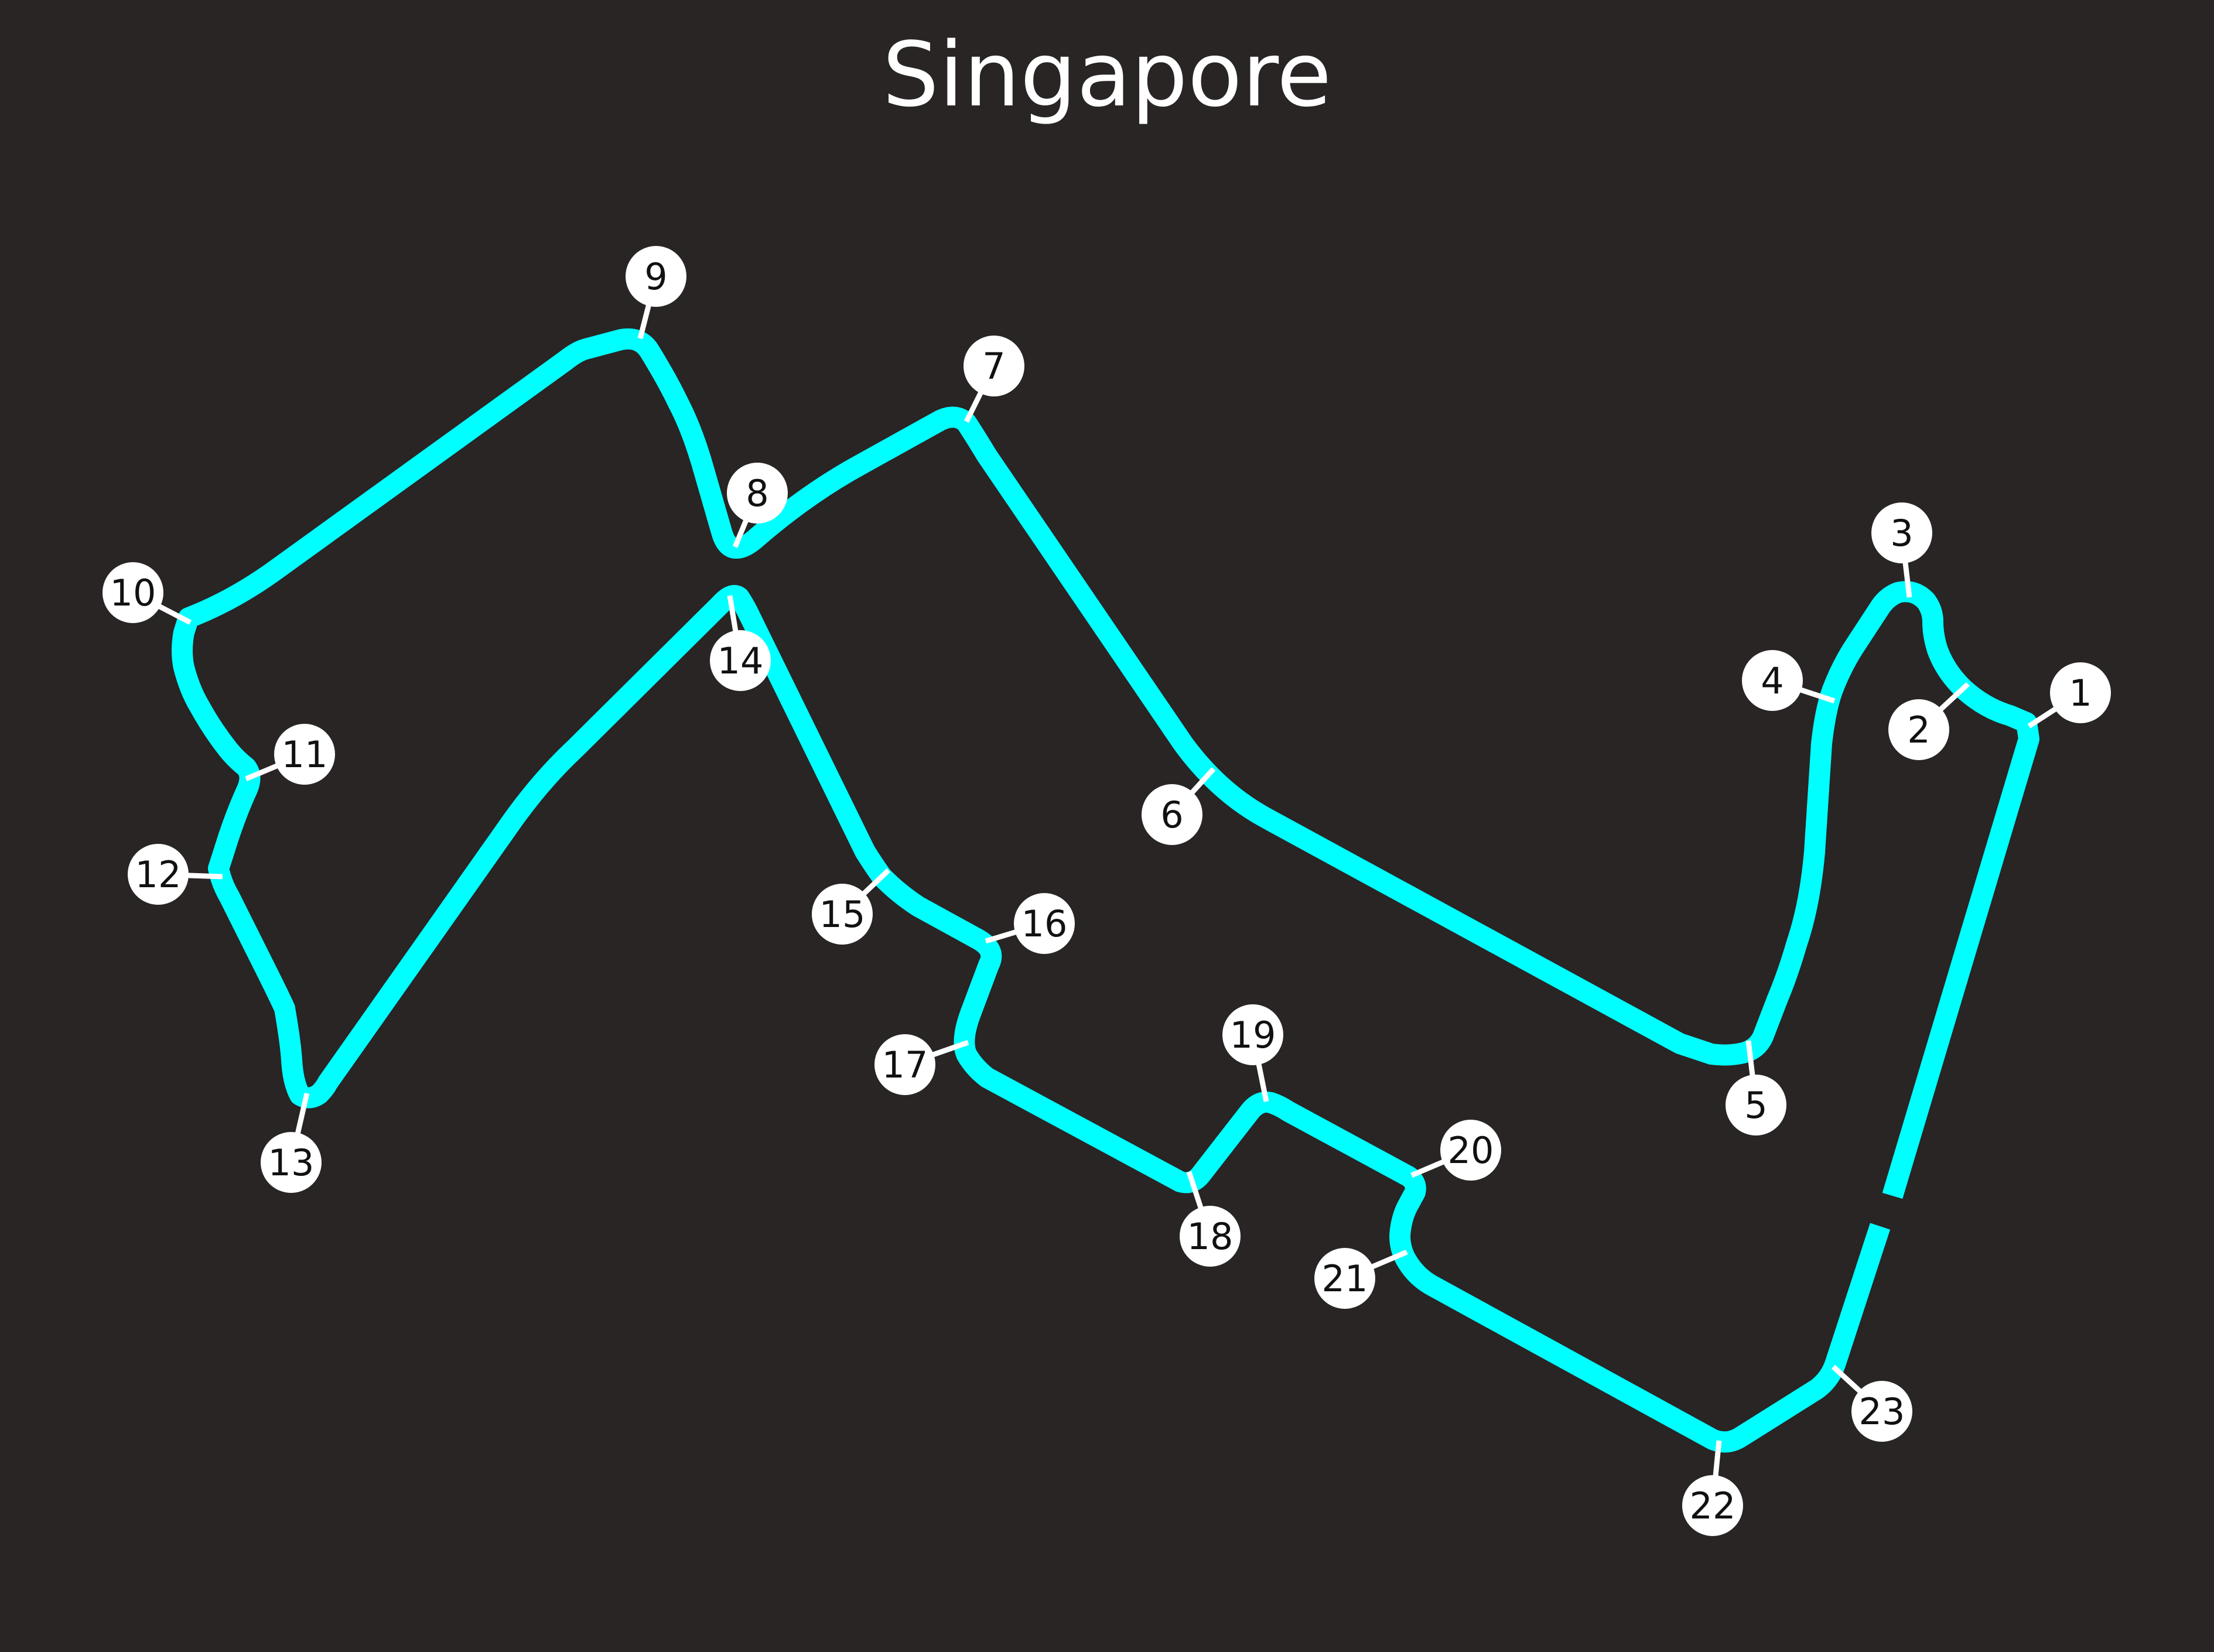  I want to click on corner-number: 5, so click(1755, 1105).